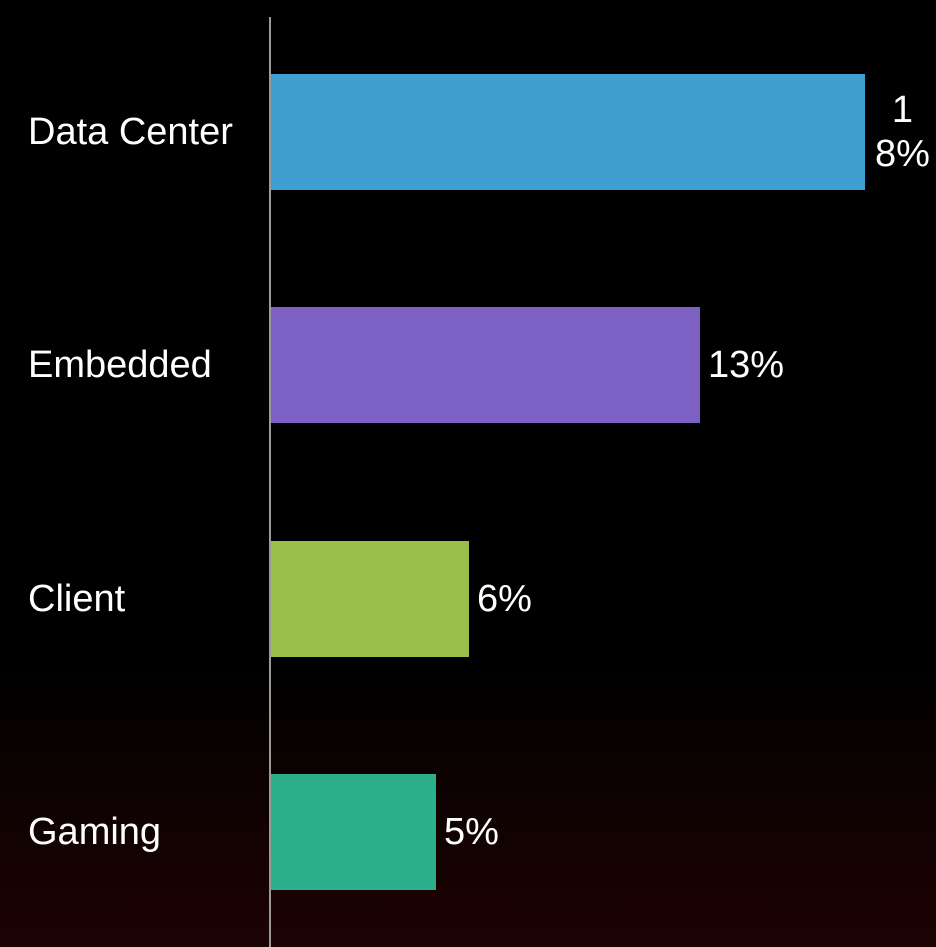 This screenshot has width=936, height=947. What do you see at coordinates (120, 365) in the screenshot?
I see `category-label: Embedded` at bounding box center [120, 365].